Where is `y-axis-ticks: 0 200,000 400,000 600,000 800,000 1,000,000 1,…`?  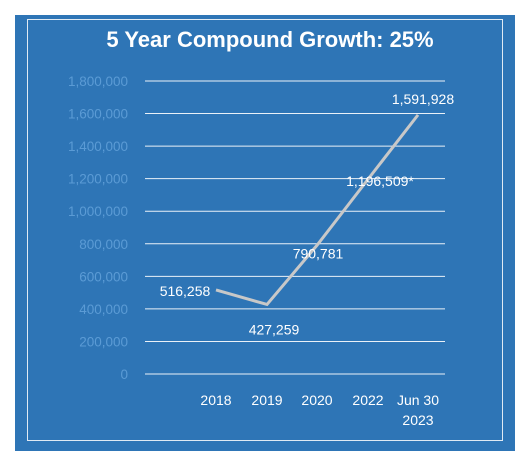
y-axis-ticks: 0 200,000 400,000 600,000 800,000 1,000,000 1,… is located at coordinates (98, 228).